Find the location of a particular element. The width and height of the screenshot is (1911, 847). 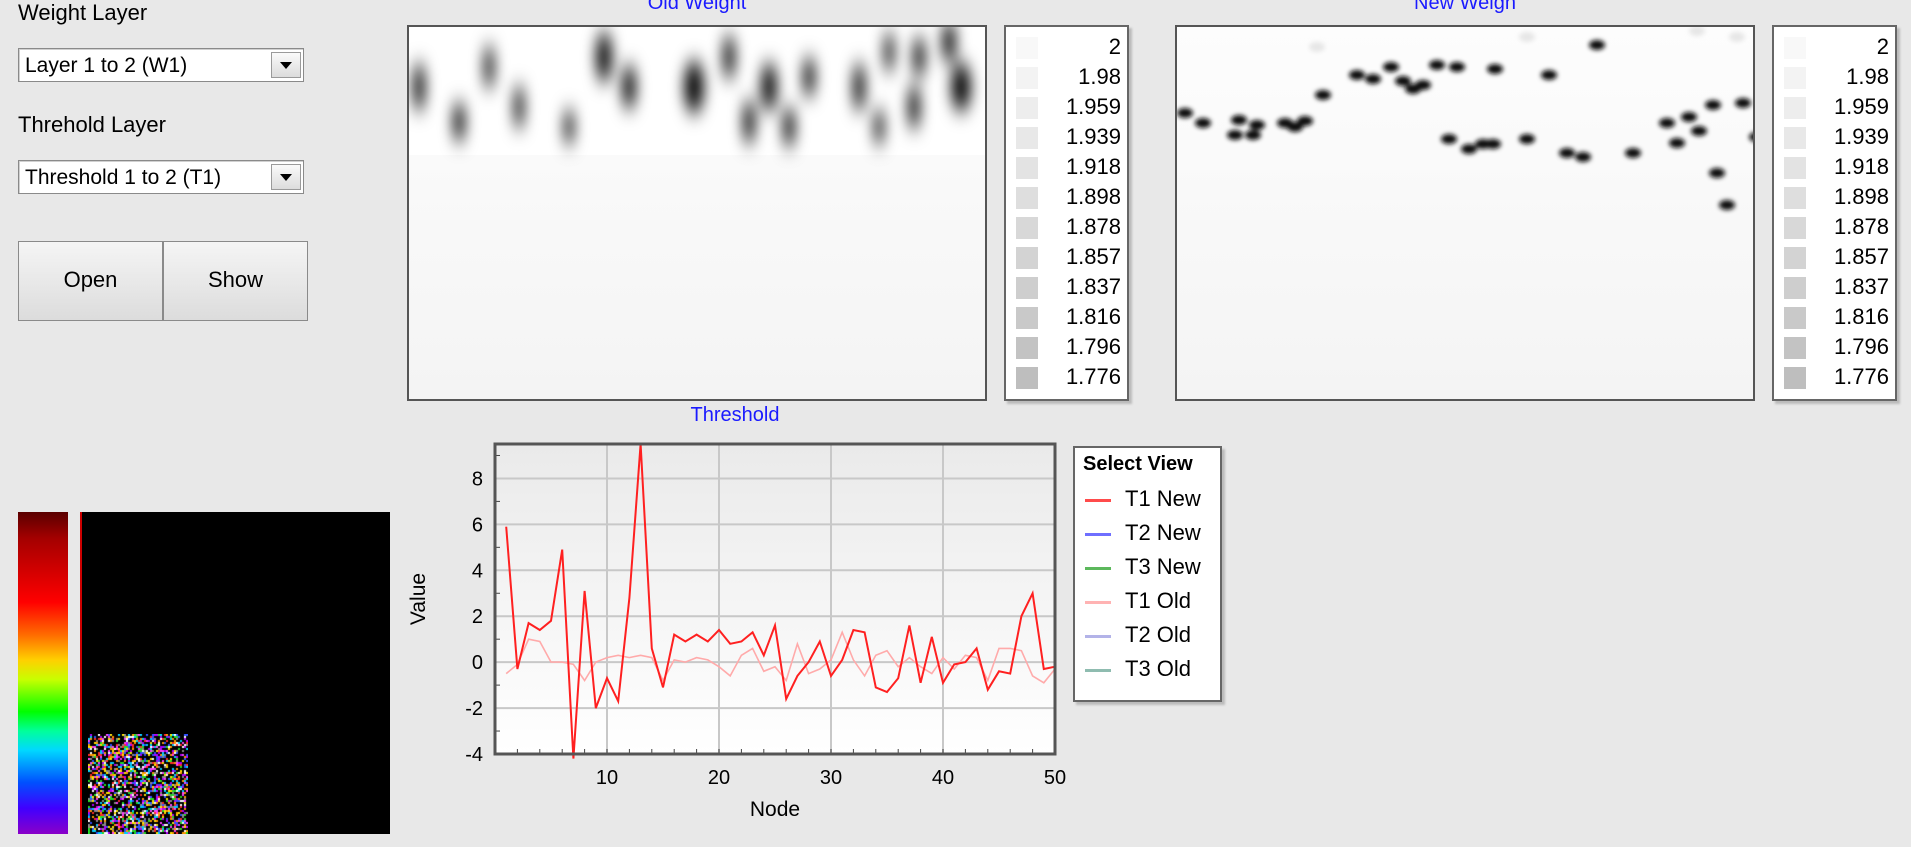

x-tick-label: 40 is located at coordinates (943, 778).